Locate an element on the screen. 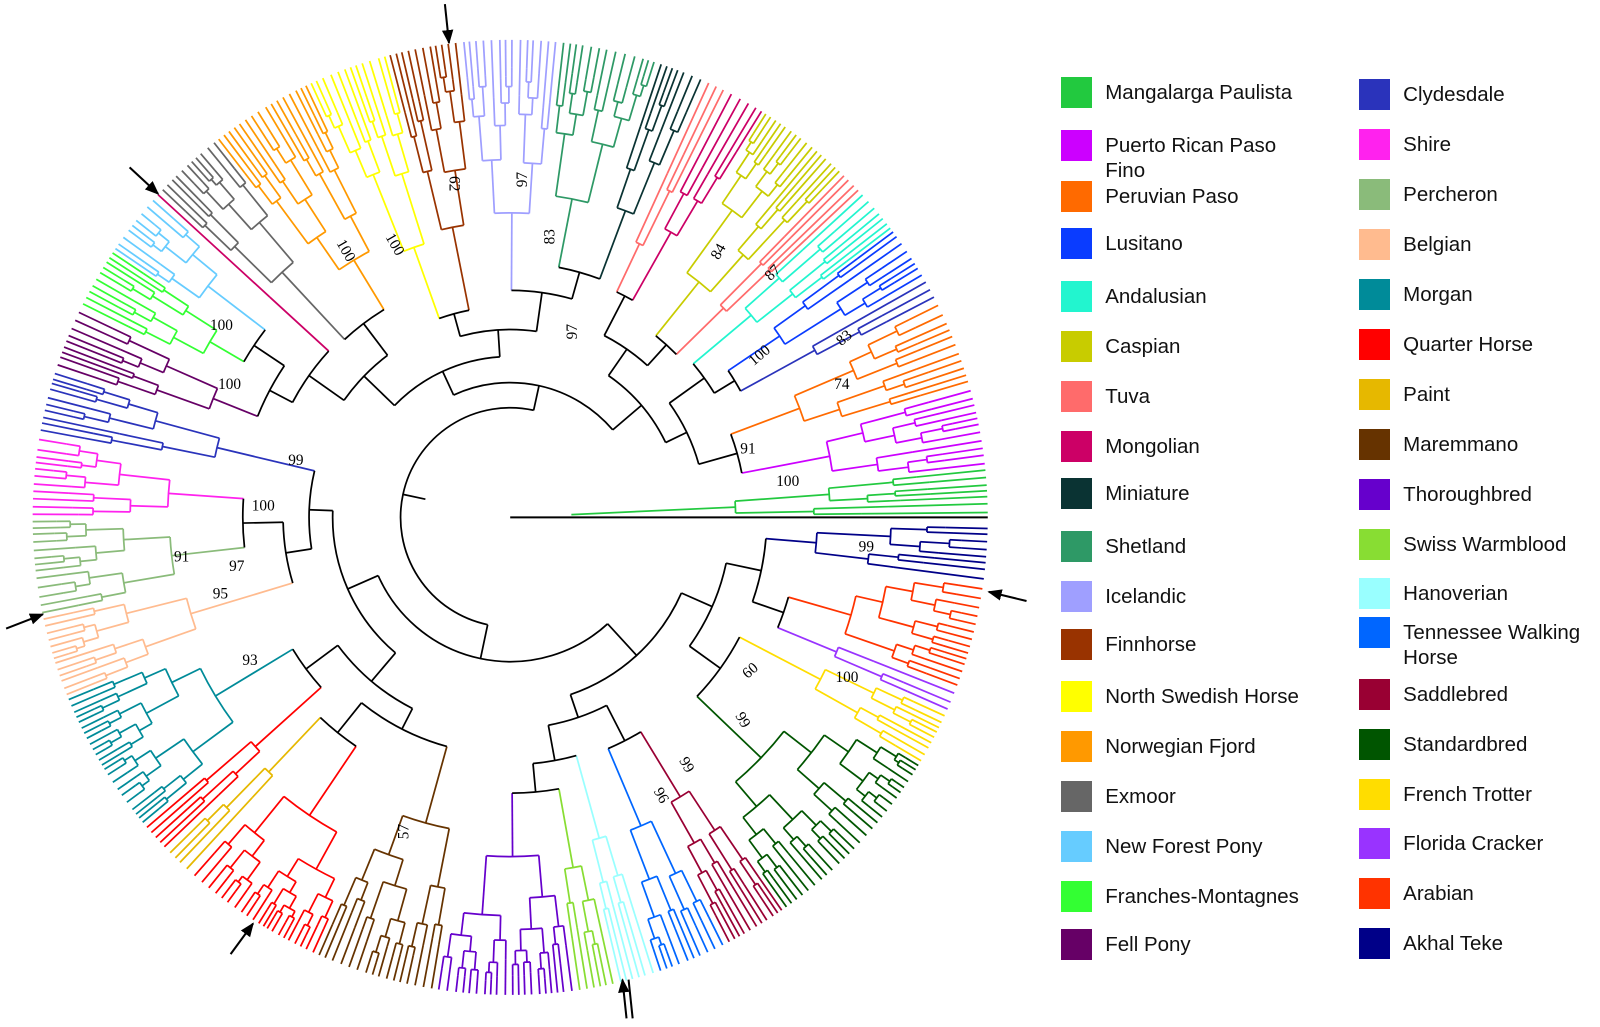 The height and width of the screenshot is (1027, 1600). bootstrap-label: 100 is located at coordinates (395, 244).